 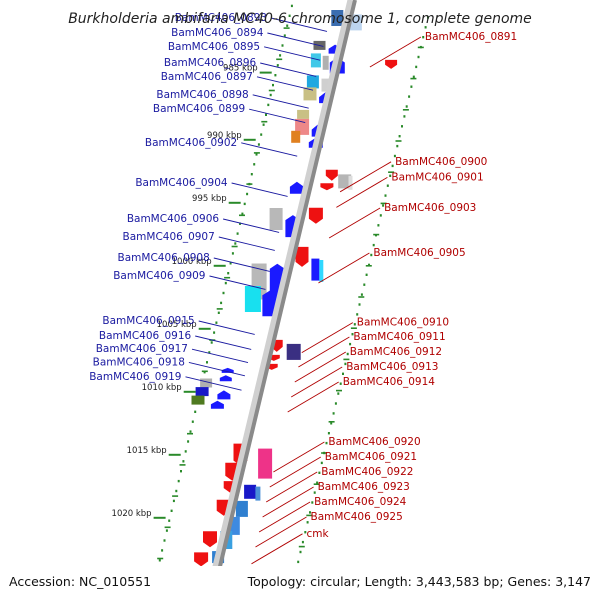 I want to click on gene-label-right: BamMC406_0924, so click(x=360, y=502).